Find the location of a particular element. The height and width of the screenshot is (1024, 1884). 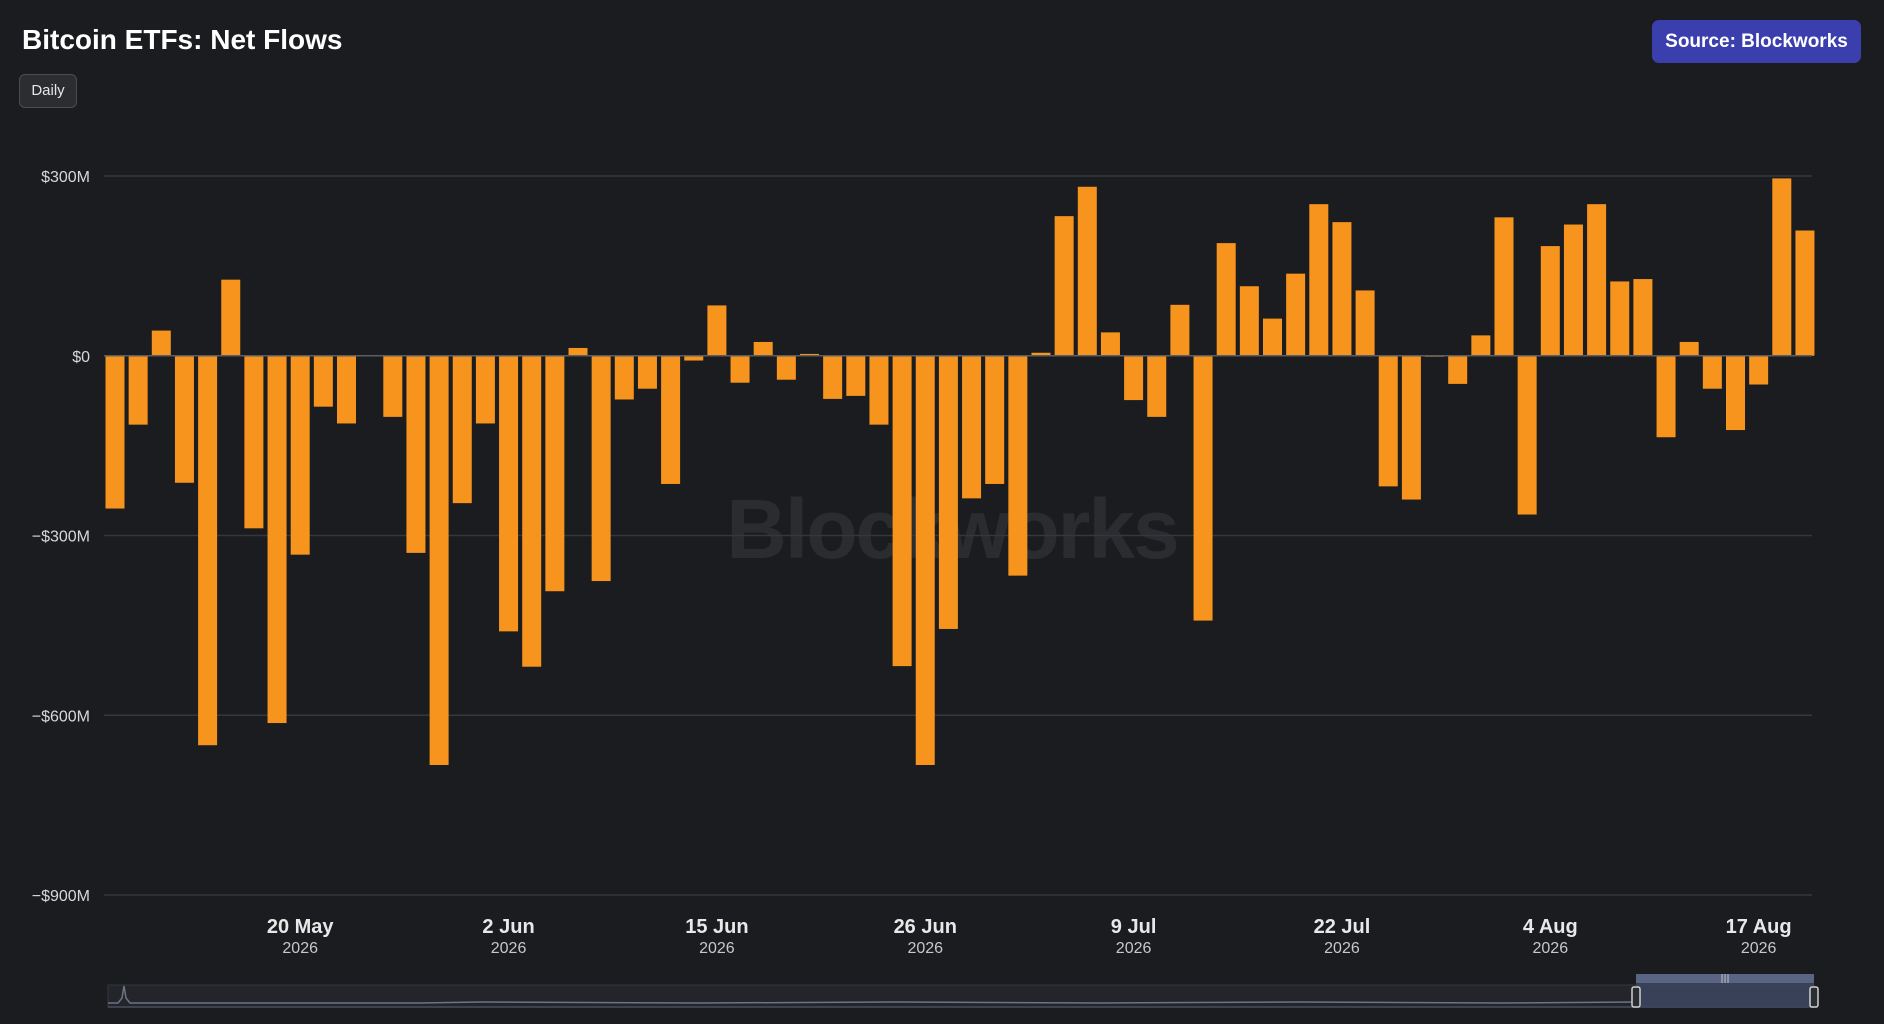

navigator-right-handle is located at coordinates (1814, 997).